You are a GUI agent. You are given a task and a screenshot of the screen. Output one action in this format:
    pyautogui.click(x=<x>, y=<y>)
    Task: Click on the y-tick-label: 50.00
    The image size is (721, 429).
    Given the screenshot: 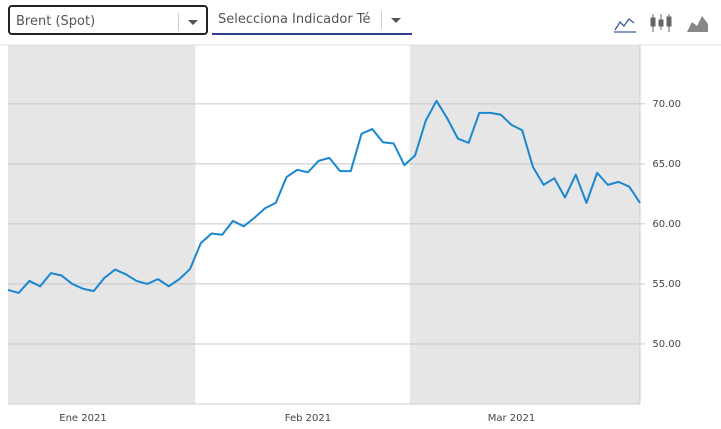 What is the action you would take?
    pyautogui.click(x=666, y=344)
    